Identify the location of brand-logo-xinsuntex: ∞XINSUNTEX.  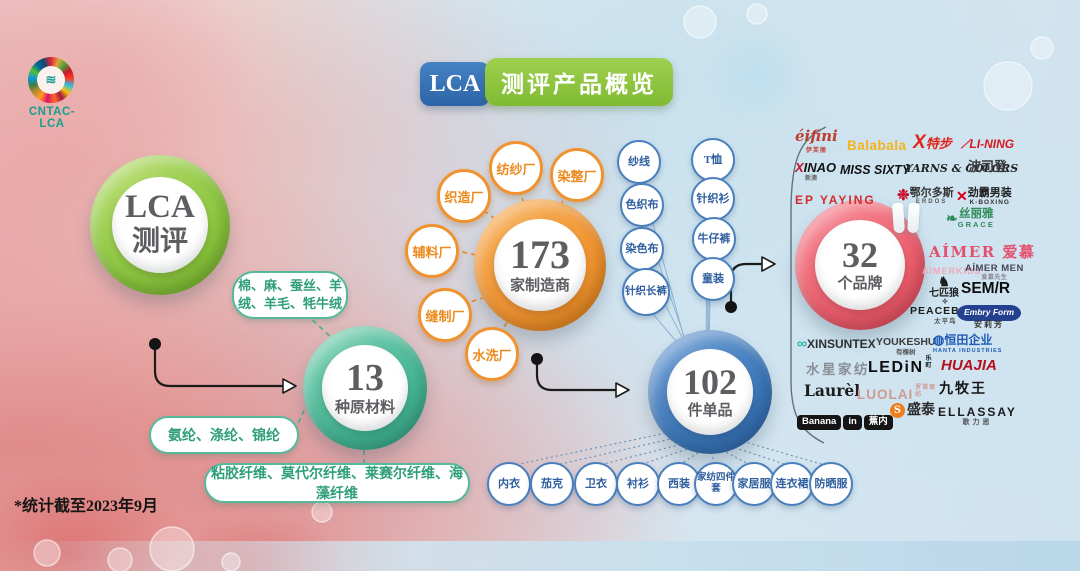
(836, 343).